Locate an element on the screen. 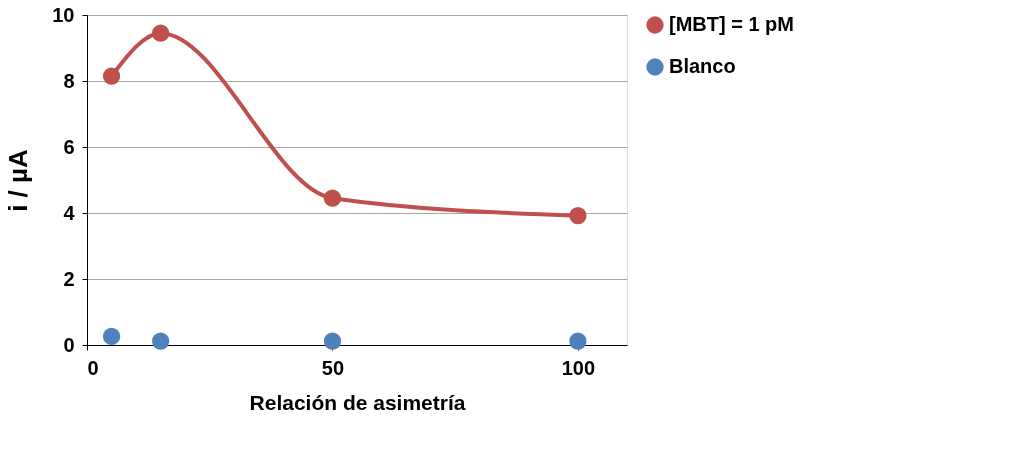 The width and height of the screenshot is (1020, 468). legend-label: Blanco is located at coordinates (702, 66).